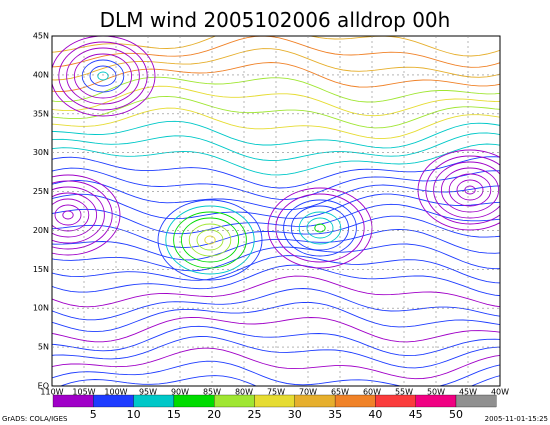  Describe the element at coordinates (41, 308) in the screenshot. I see `lat-label: 10N` at that location.